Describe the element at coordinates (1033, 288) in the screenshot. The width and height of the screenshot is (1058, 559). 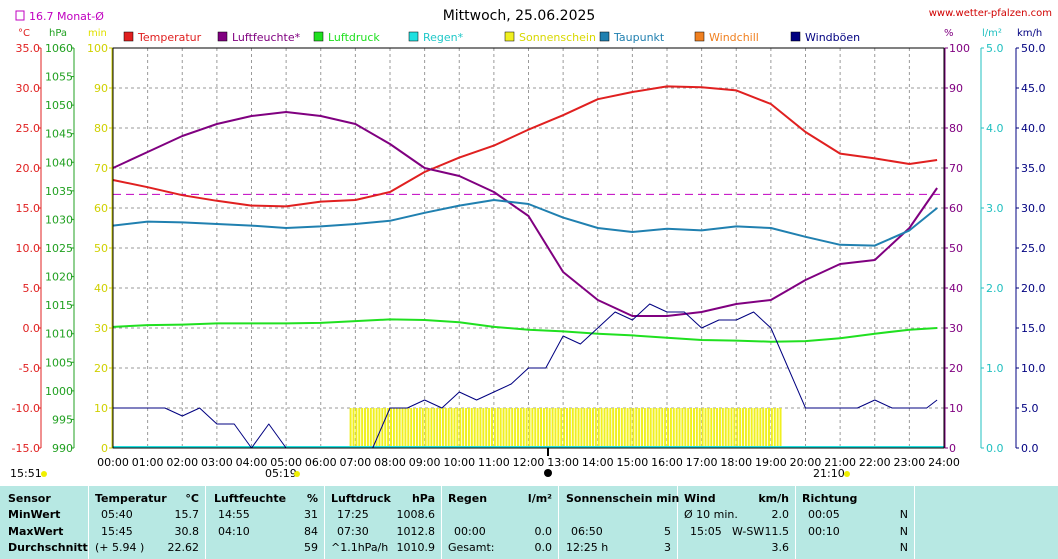
I see `wind-tick-label: 20.0` at that location.